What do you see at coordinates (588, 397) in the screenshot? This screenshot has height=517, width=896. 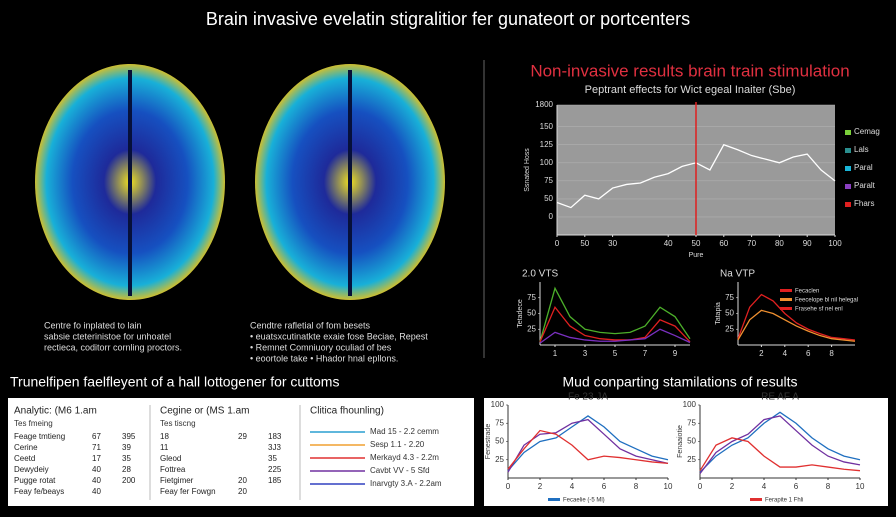 I see `chart-title: Fe 23 JA` at bounding box center [588, 397].